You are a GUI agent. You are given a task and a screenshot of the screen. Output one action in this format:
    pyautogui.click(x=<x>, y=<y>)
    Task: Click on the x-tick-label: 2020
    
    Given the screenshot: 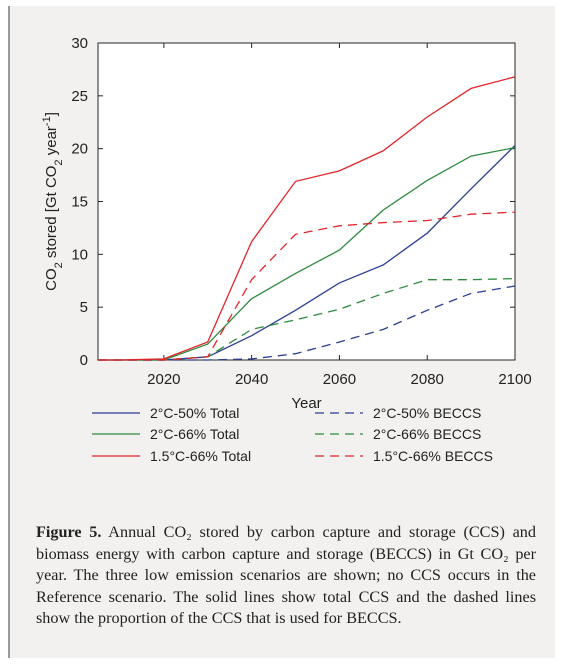 What is the action you would take?
    pyautogui.click(x=163, y=379)
    